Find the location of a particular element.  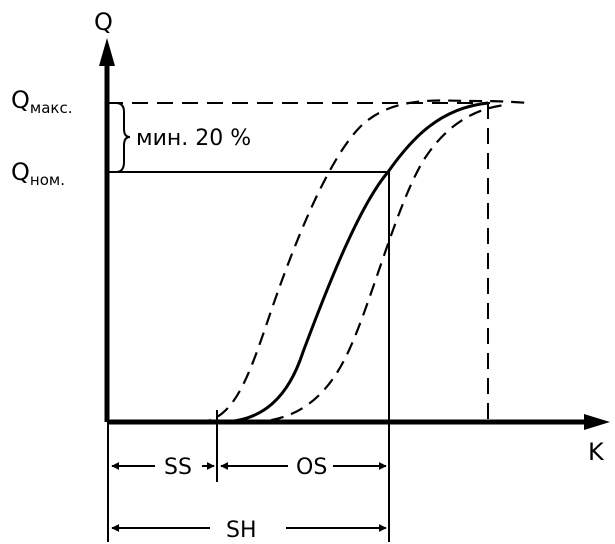

x-axis-label: K is located at coordinates (596, 452).